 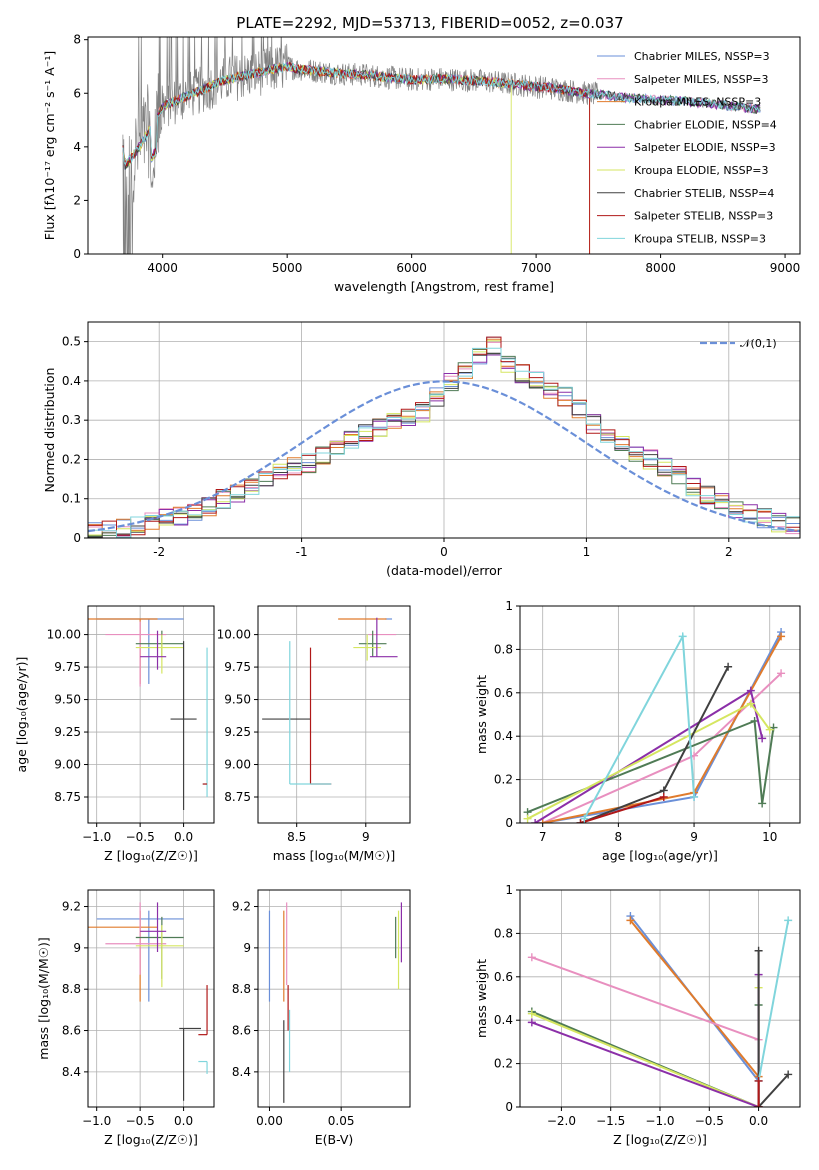 What do you see at coordinates (296, 837) in the screenshot?
I see `x-tick-label: 8.5` at bounding box center [296, 837].